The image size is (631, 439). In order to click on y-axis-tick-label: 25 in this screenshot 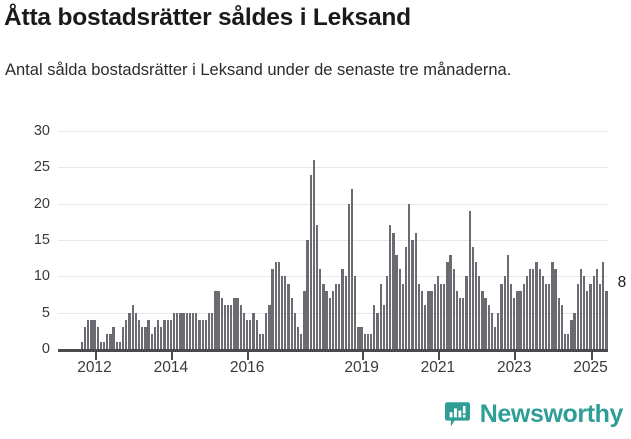, I will do `click(41, 167)`.